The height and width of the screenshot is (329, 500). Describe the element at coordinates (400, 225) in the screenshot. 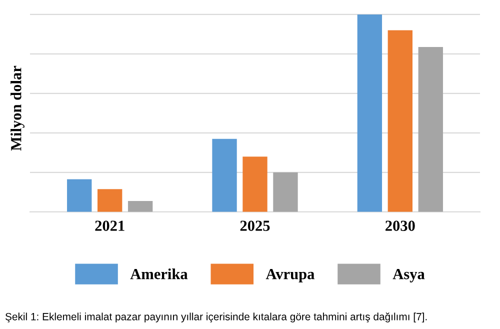

I see `x-tick-label: 2030` at that location.